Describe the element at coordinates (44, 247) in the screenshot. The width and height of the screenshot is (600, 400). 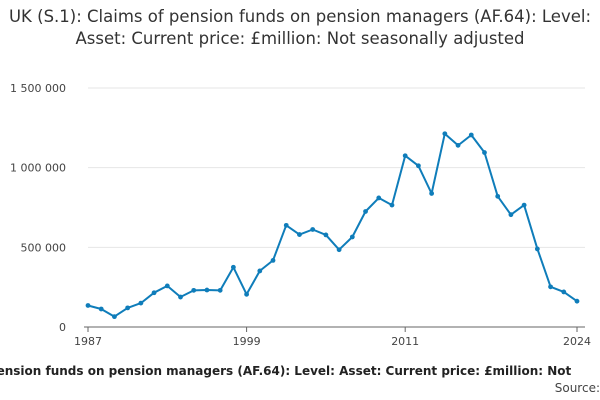
I see `y-tick-label: 500 000` at that location.